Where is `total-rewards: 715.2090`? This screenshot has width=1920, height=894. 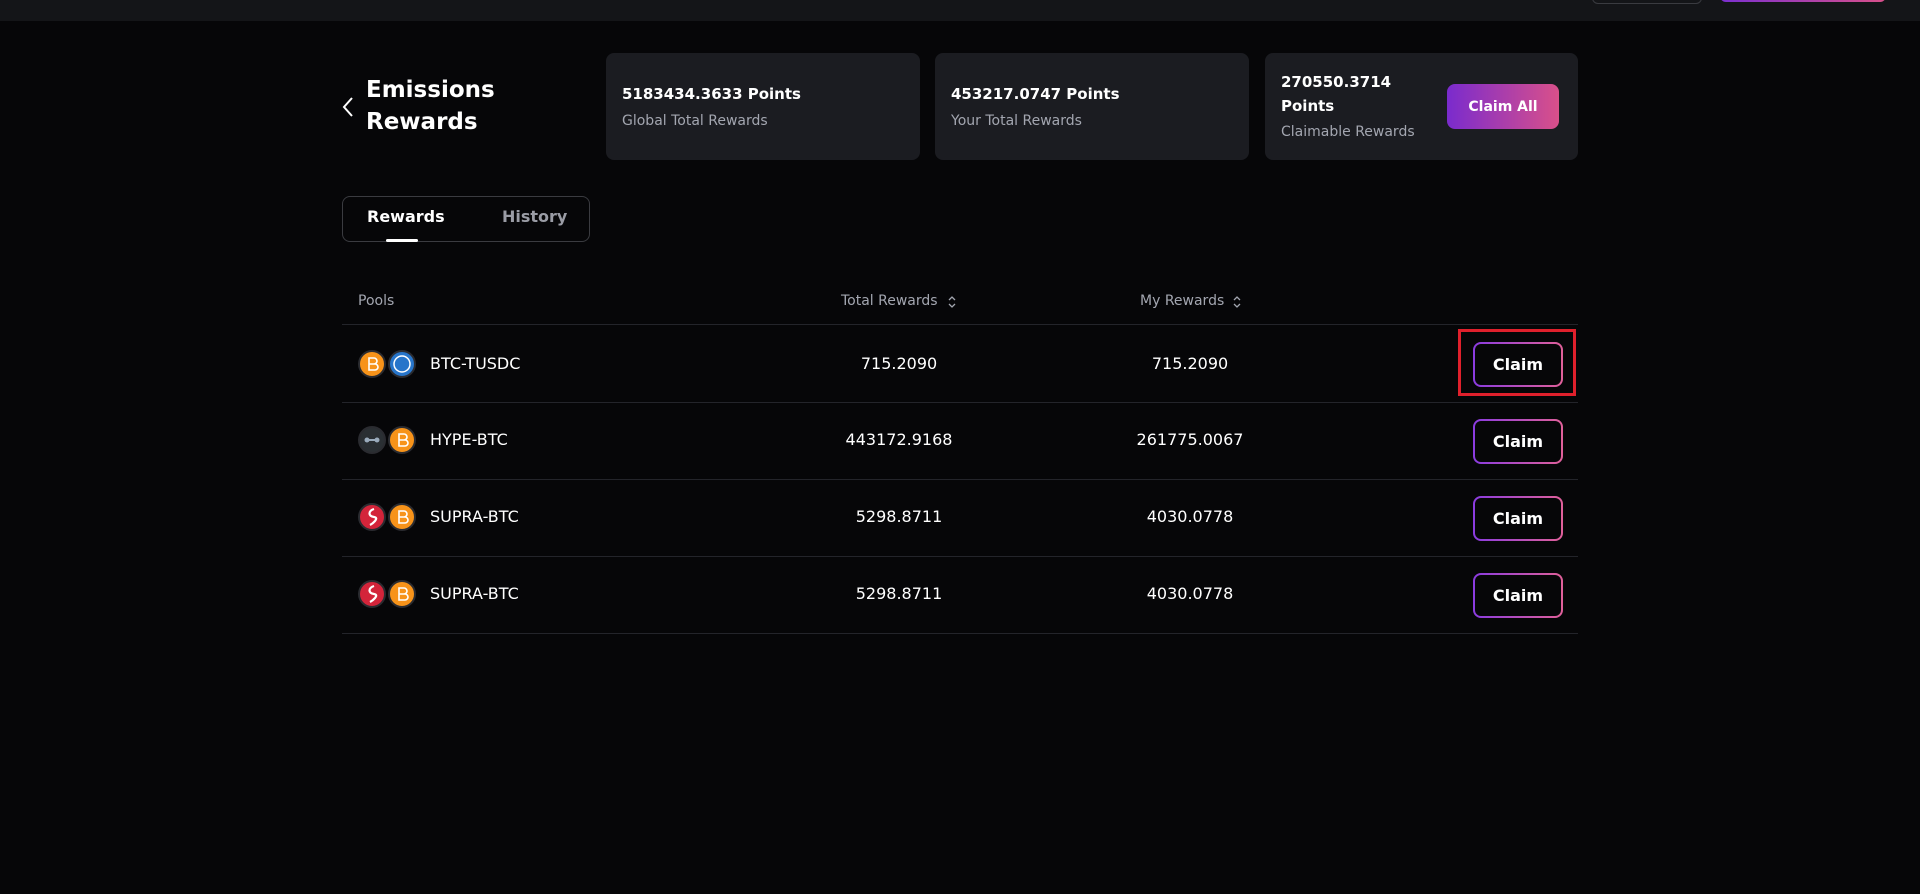 total-rewards: 715.2090 is located at coordinates (899, 363).